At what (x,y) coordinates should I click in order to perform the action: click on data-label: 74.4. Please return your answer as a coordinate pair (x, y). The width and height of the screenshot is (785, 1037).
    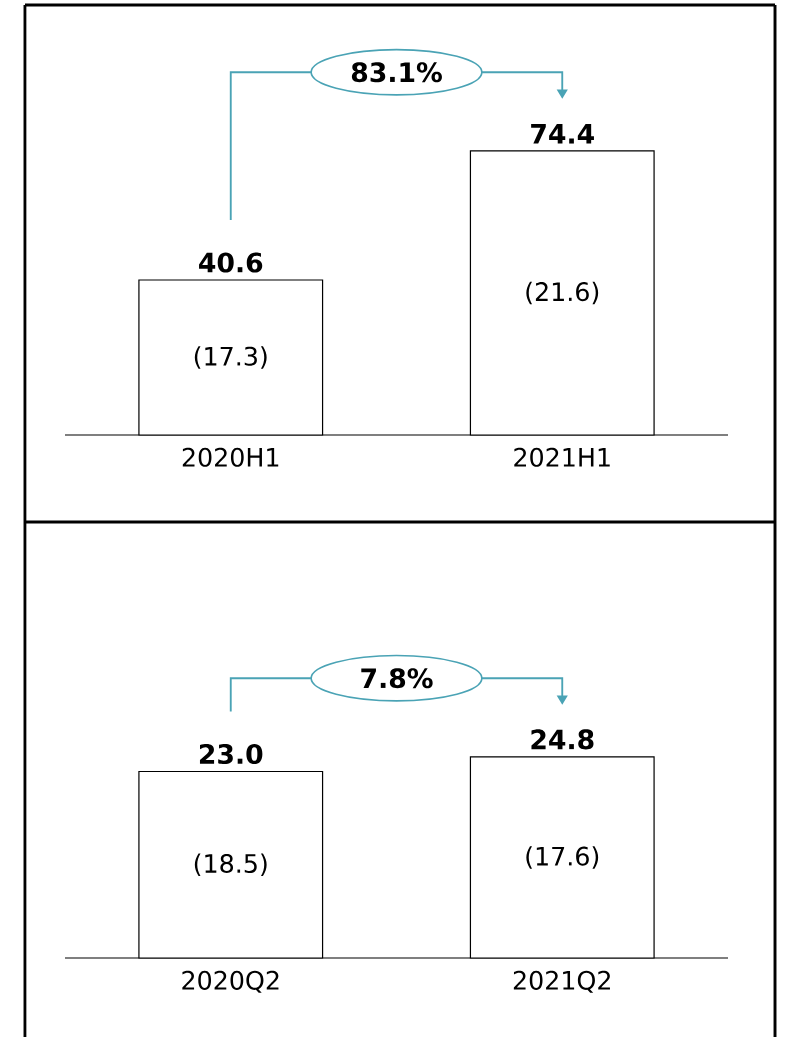
    Looking at the image, I should click on (562, 134).